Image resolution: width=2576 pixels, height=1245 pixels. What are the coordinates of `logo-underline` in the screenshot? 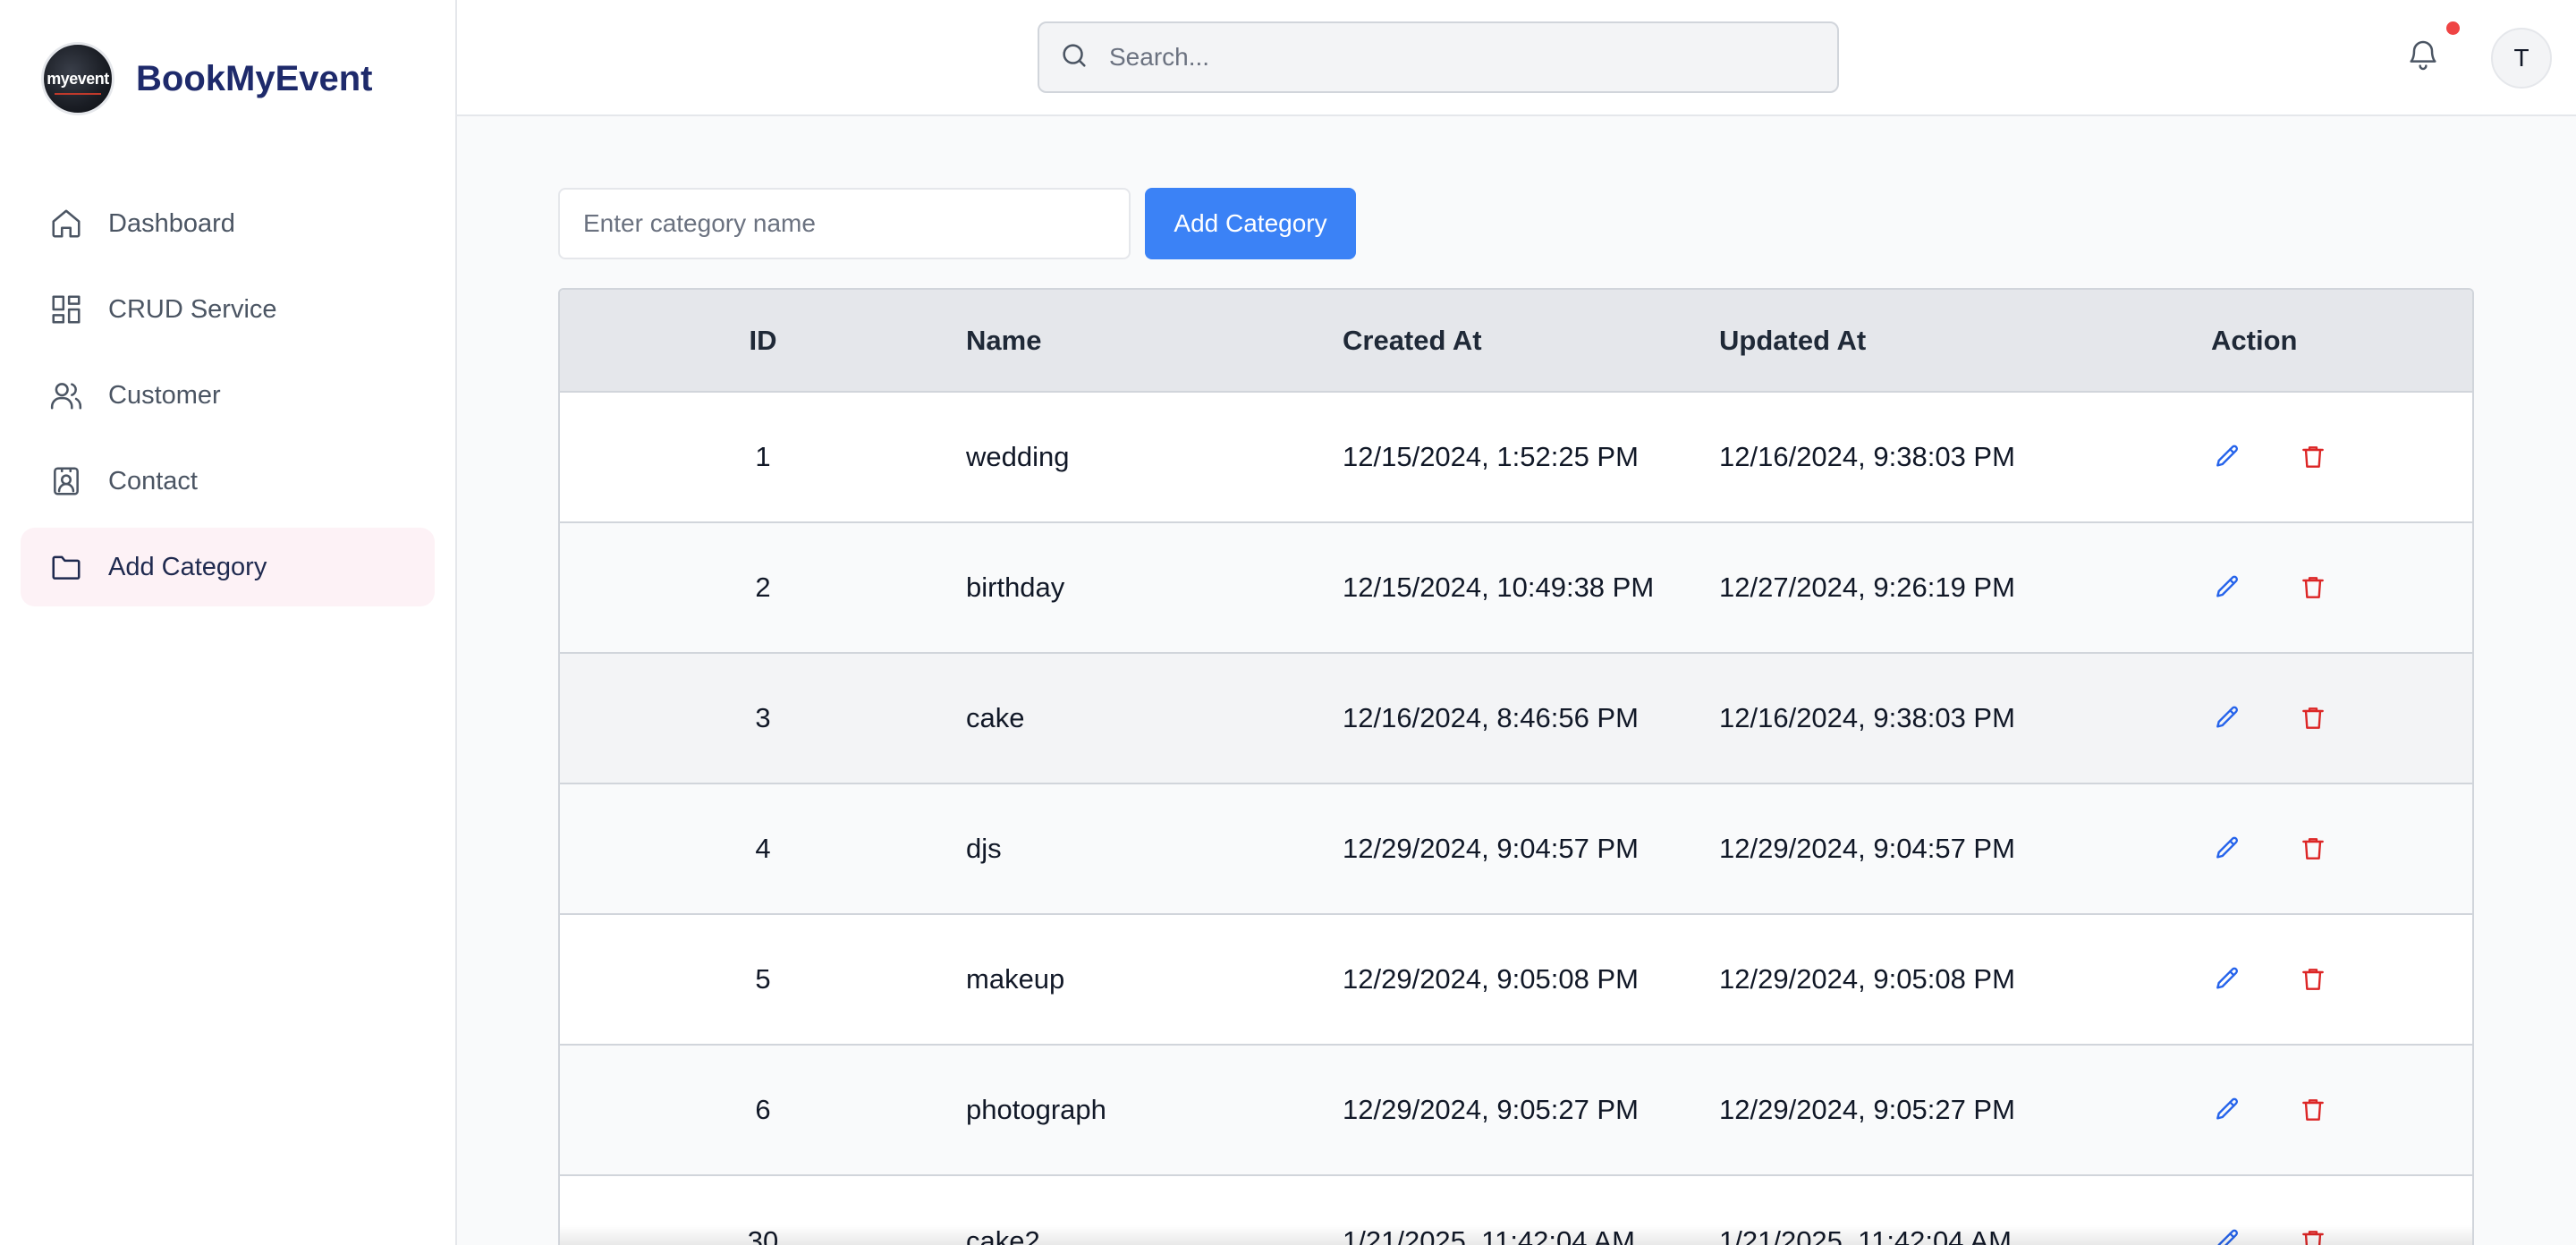 It's located at (78, 94).